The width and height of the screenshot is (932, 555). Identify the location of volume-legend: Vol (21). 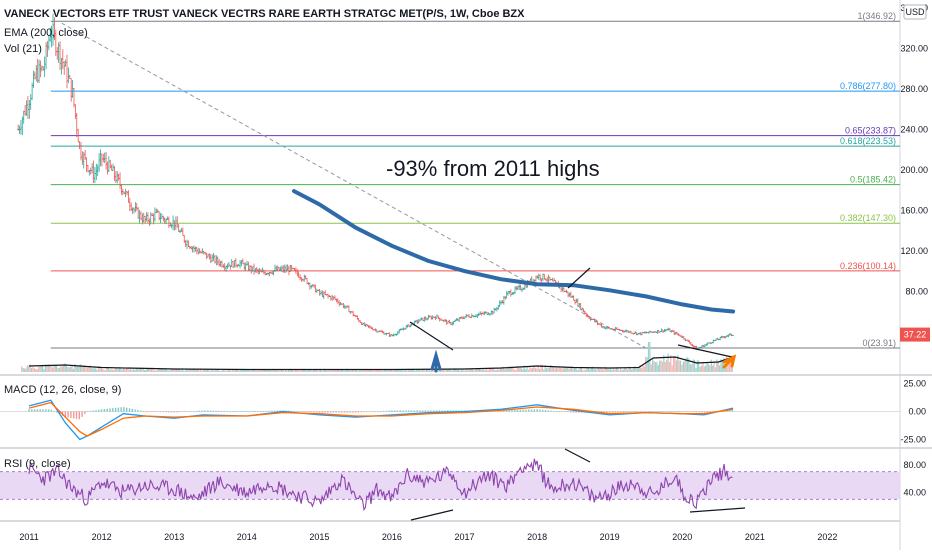
(23, 49).